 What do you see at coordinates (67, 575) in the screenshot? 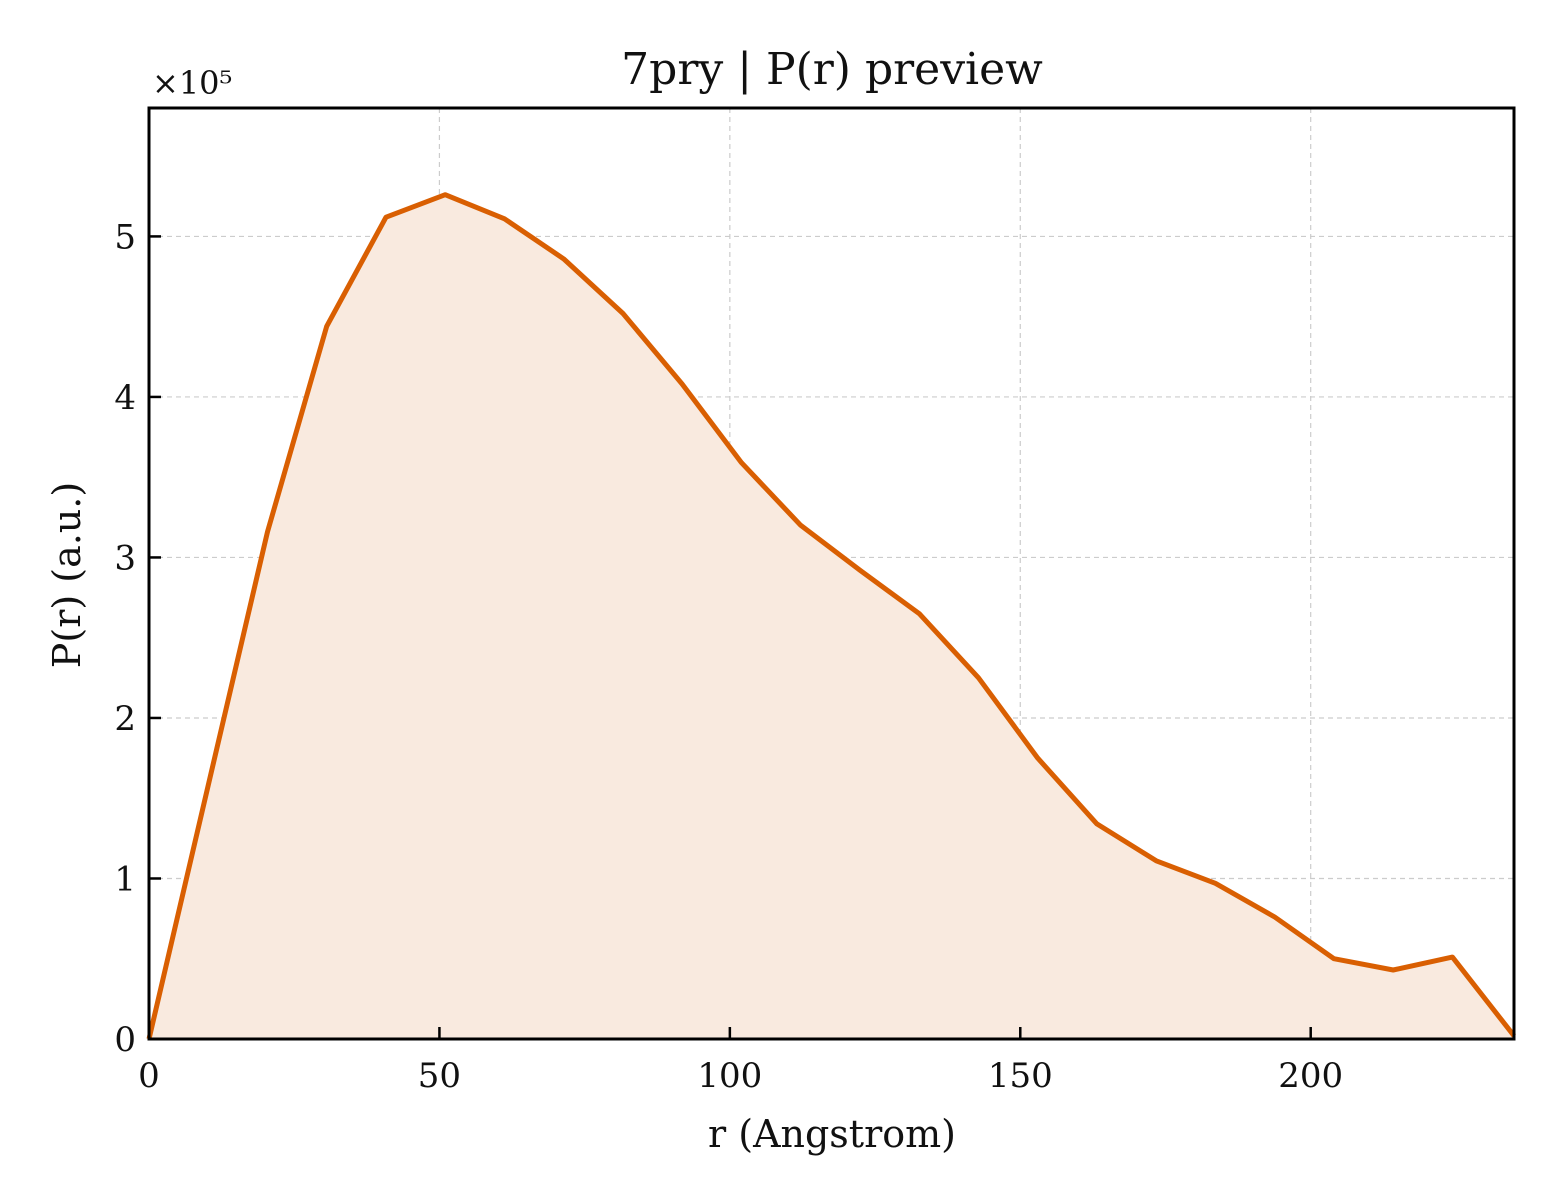
I see `y-axis-label: P(r) (a.u.)` at bounding box center [67, 575].